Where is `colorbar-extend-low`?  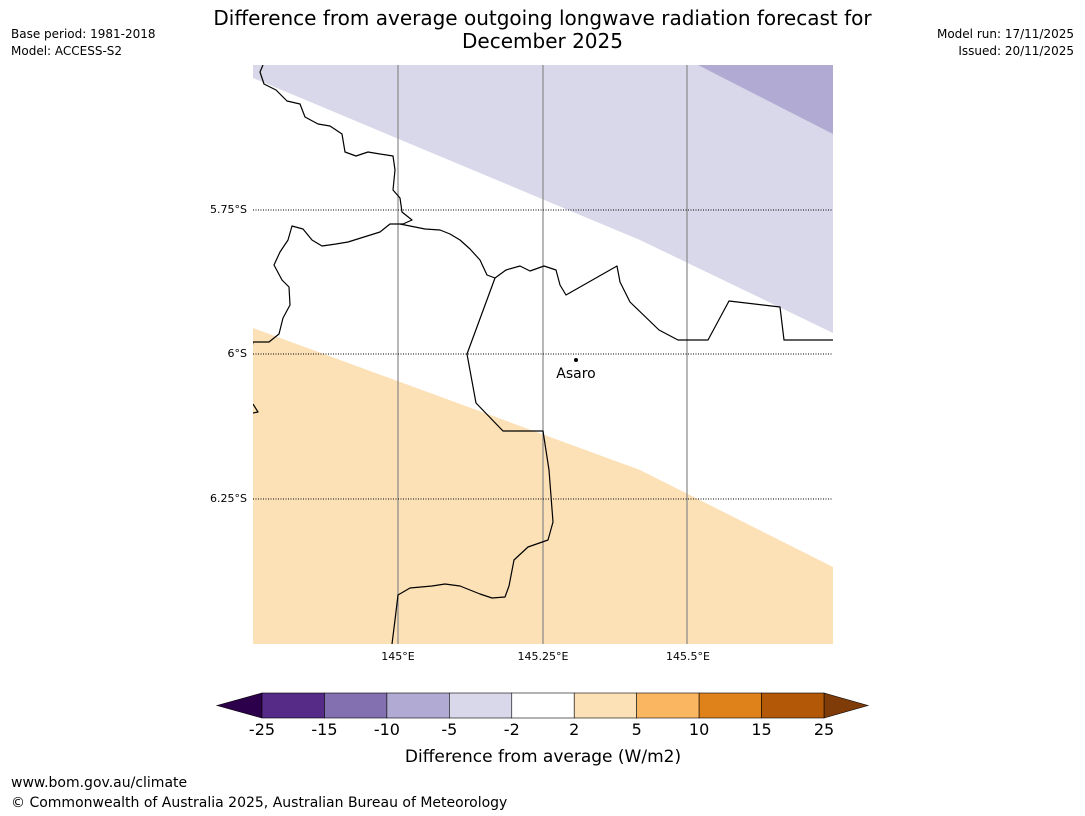 colorbar-extend-low is located at coordinates (239, 705).